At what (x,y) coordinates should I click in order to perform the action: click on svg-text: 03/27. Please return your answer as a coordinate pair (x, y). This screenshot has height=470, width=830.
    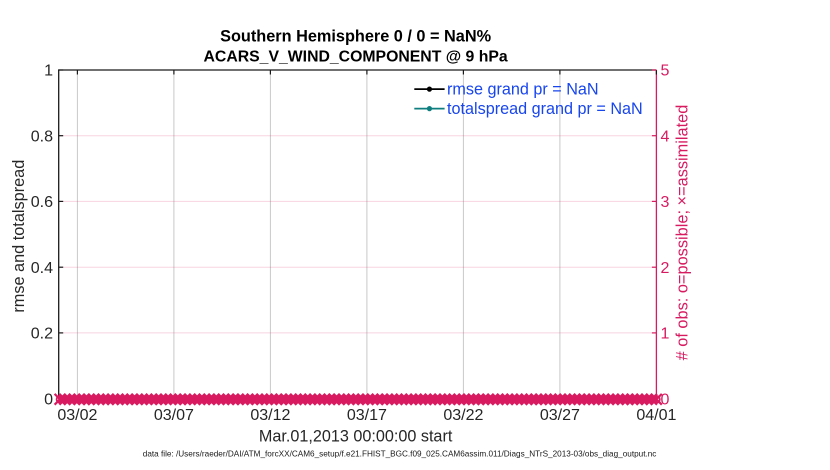
    Looking at the image, I should click on (560, 415).